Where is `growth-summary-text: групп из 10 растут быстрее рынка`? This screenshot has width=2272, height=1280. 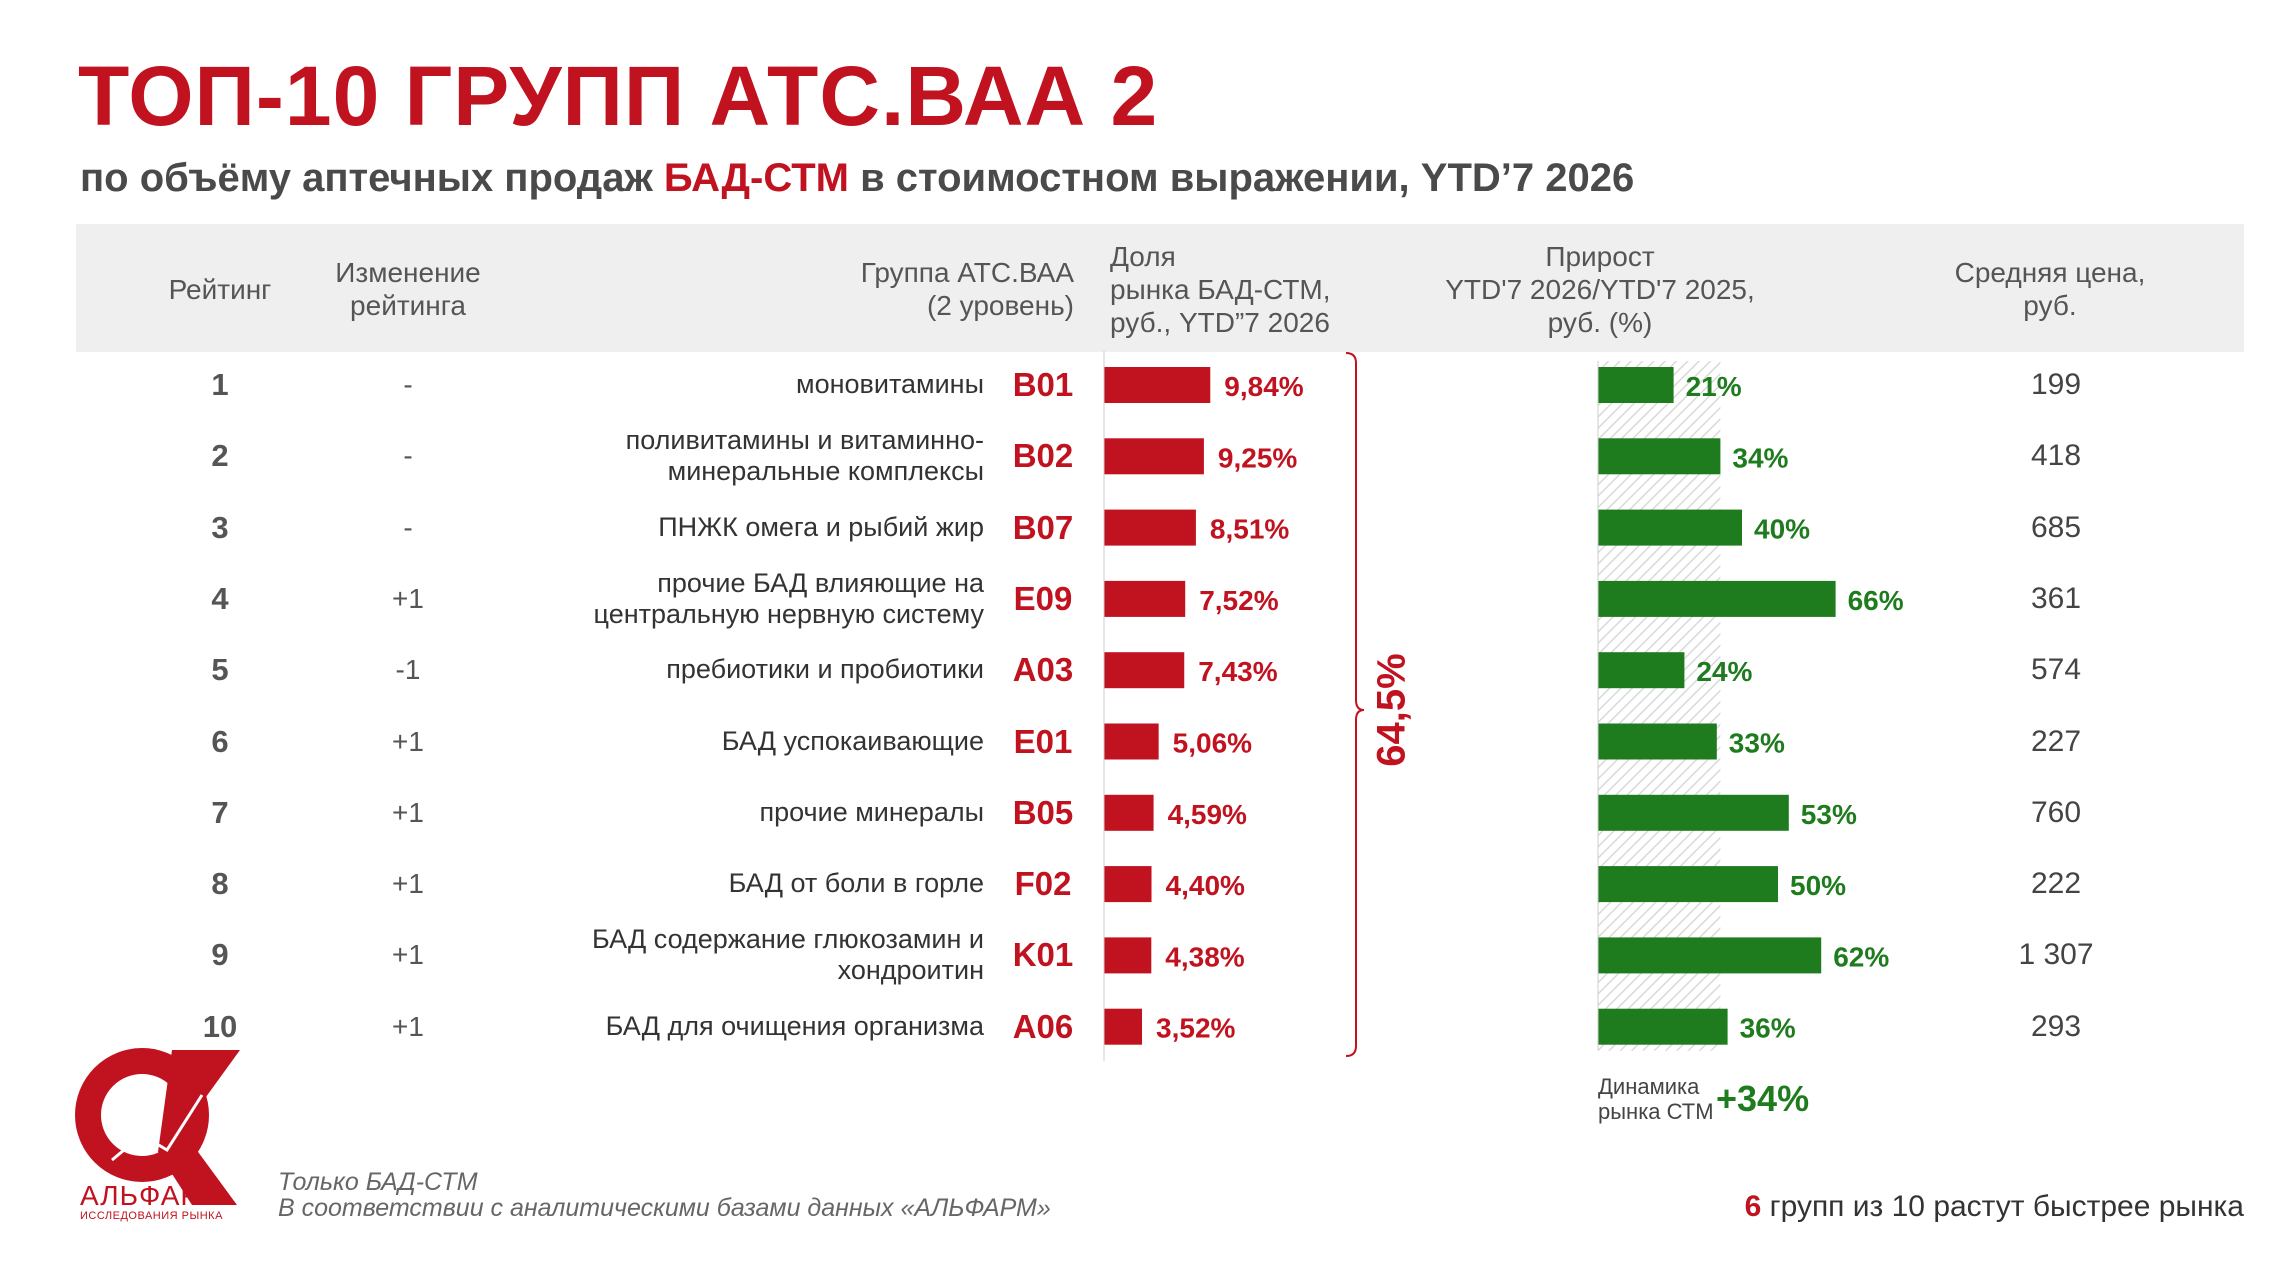 growth-summary-text: групп из 10 растут быстрее рынка is located at coordinates (2002, 1206).